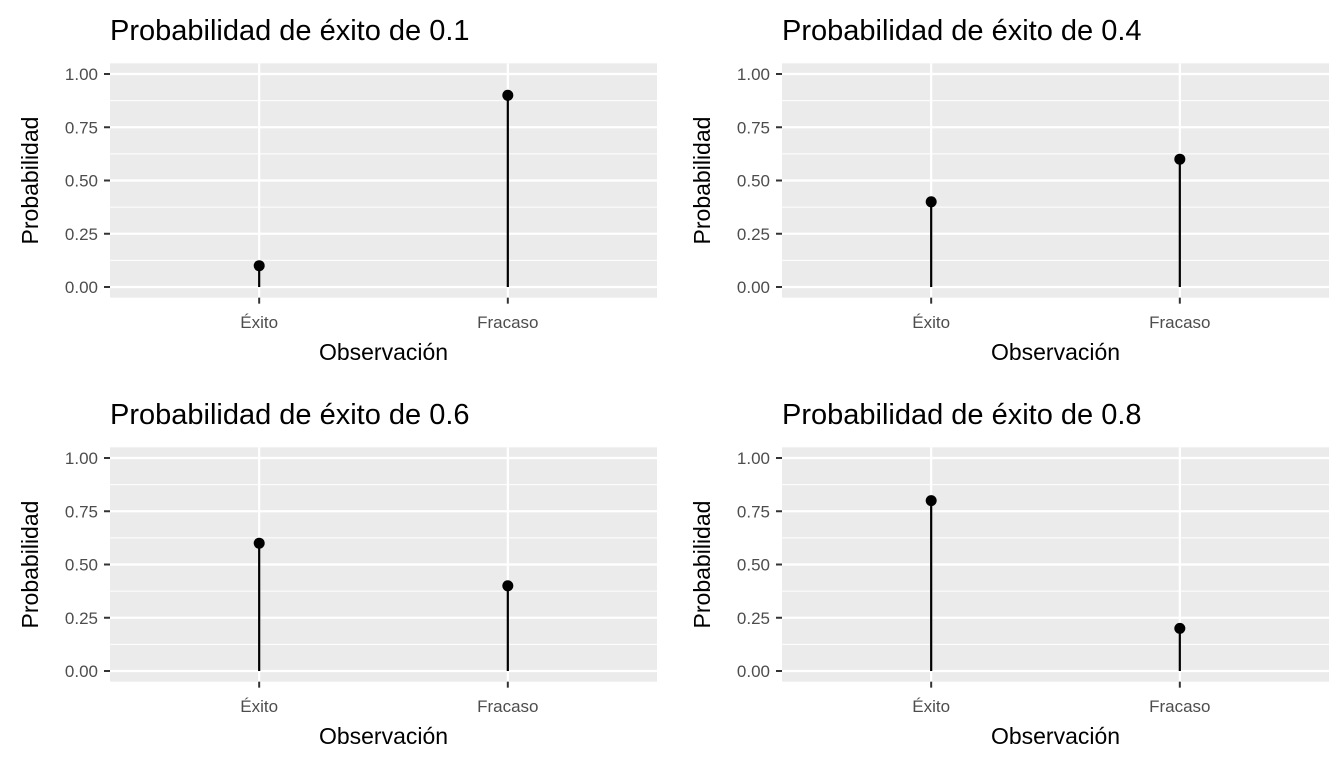 This screenshot has width=1344, height=768. I want to click on chart-title: Probabilidad de éxito de 0.1, so click(290, 31).